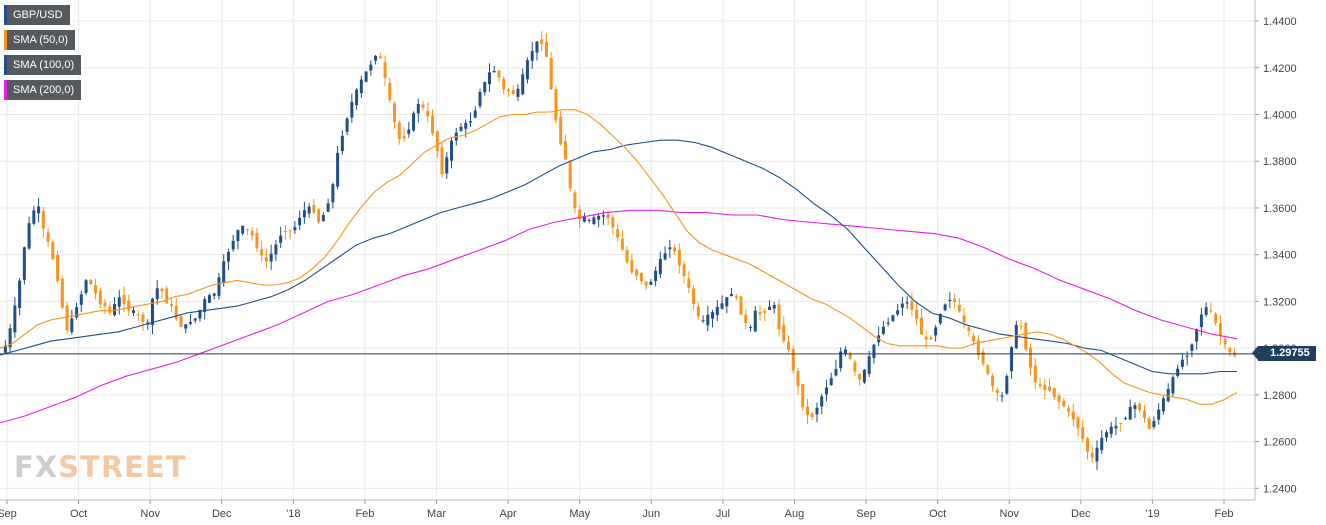  What do you see at coordinates (866, 514) in the screenshot?
I see `x-tick-label: Sep` at bounding box center [866, 514].